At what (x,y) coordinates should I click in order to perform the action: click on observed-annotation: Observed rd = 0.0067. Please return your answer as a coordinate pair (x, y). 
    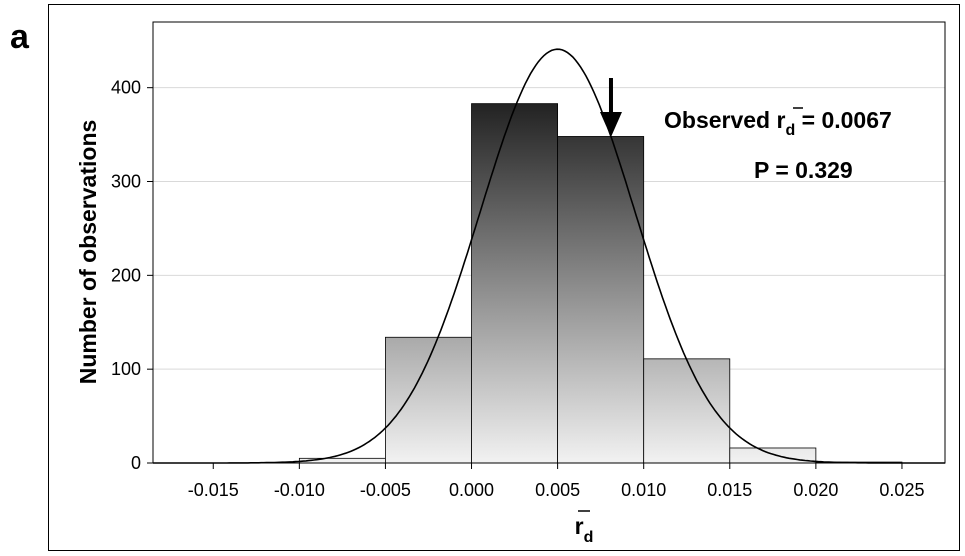
    Looking at the image, I should click on (778, 123).